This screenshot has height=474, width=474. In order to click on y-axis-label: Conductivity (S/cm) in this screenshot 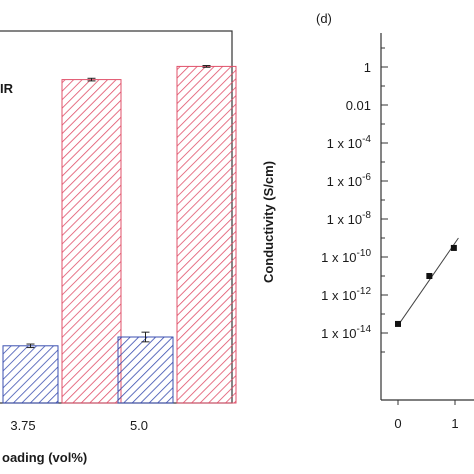, I will do `click(268, 222)`.